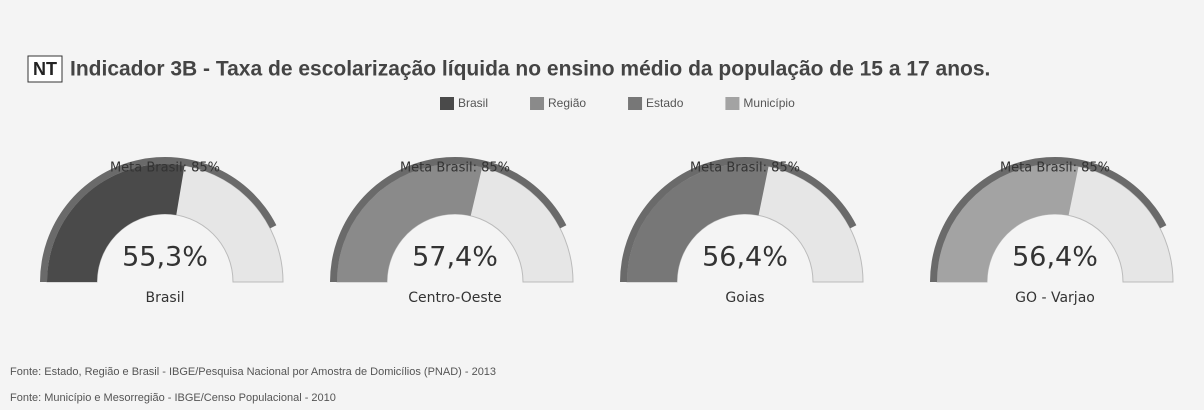  I want to click on badge: NT, so click(45, 69).